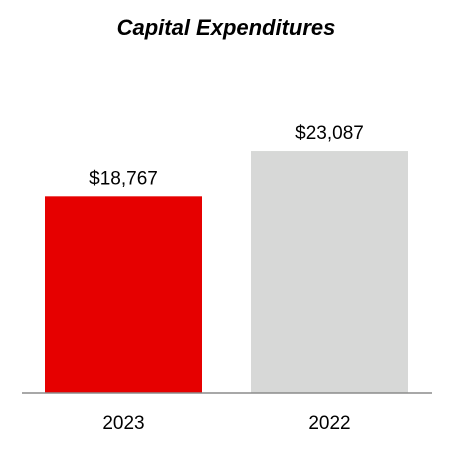  I want to click on value-label-2023: $18,767, so click(123, 178).